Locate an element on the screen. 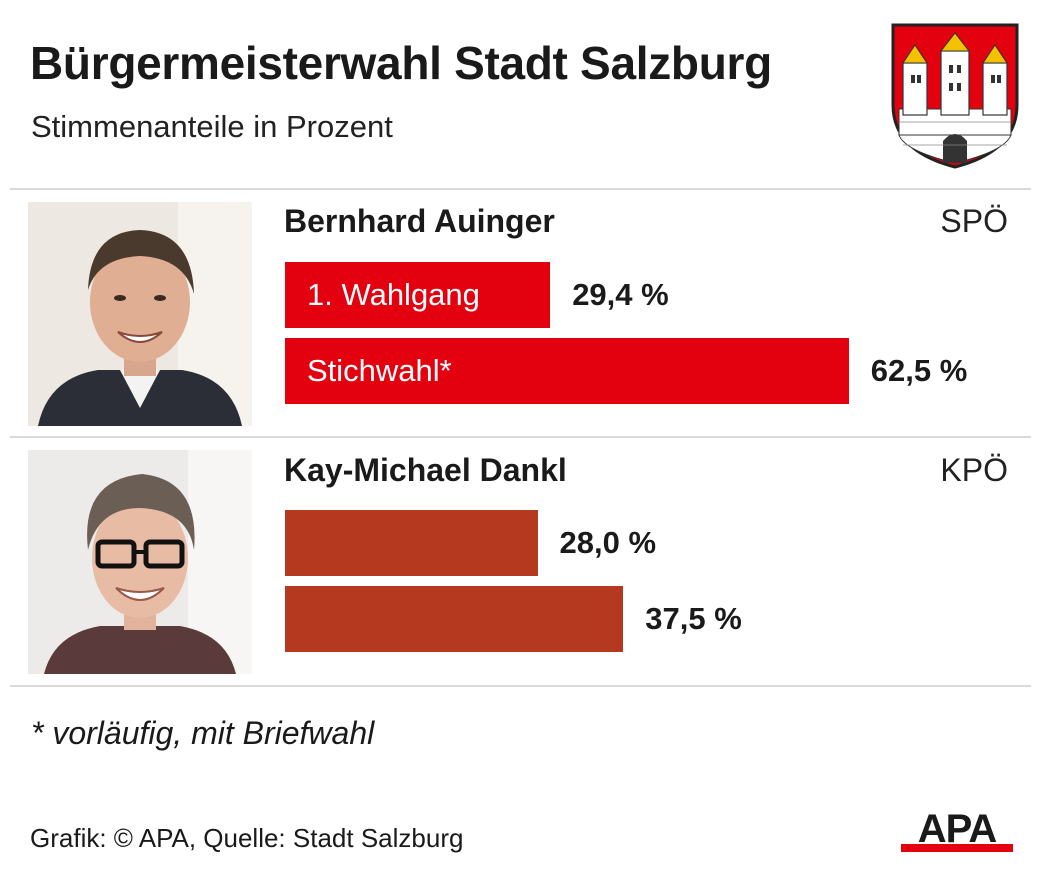 The height and width of the screenshot is (875, 1041). salzburg-coat-of-arms-icon is located at coordinates (955, 96).